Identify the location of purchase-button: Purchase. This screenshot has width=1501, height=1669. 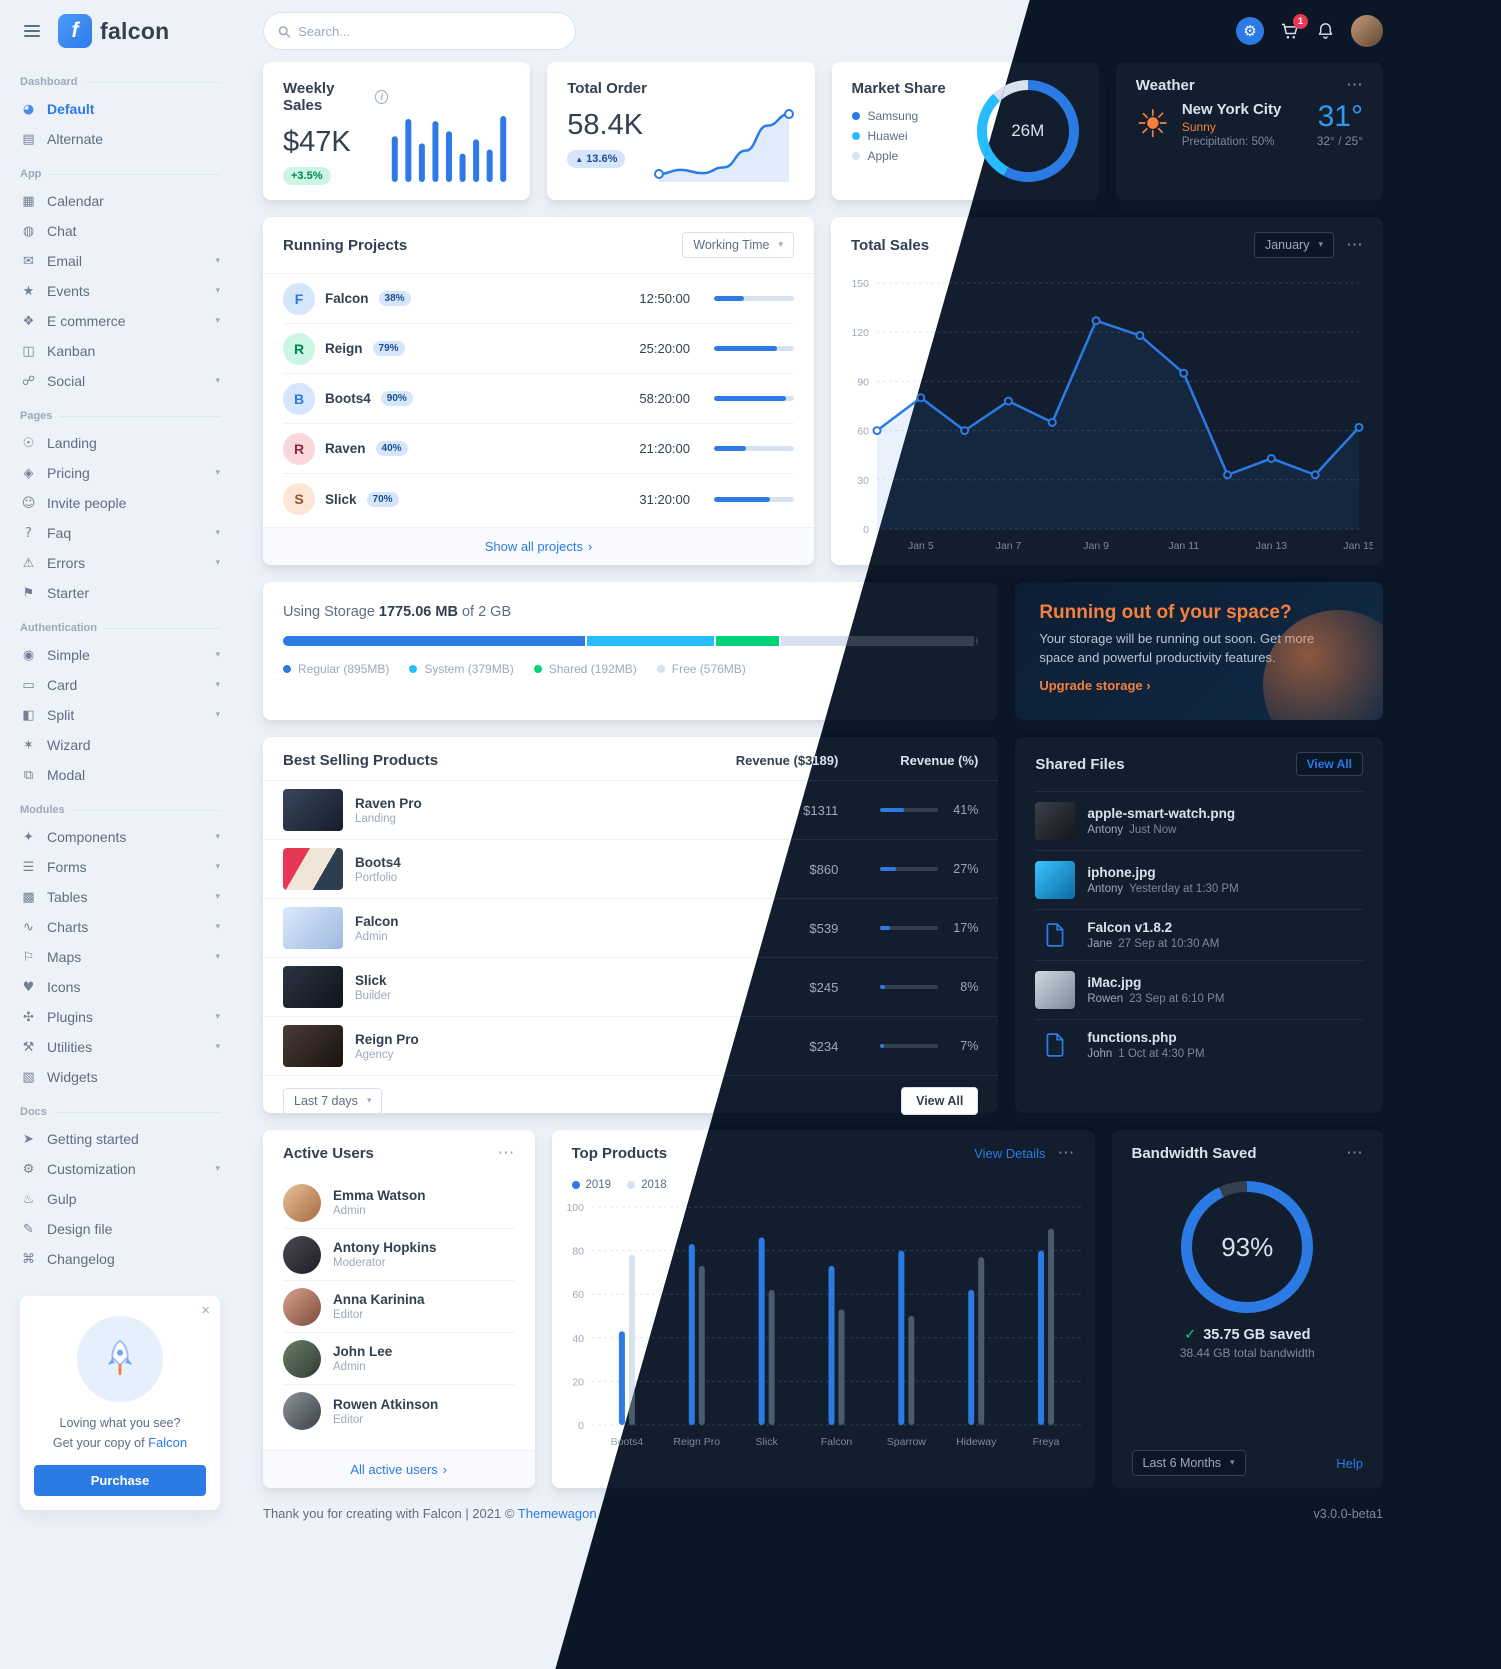
(120, 1480).